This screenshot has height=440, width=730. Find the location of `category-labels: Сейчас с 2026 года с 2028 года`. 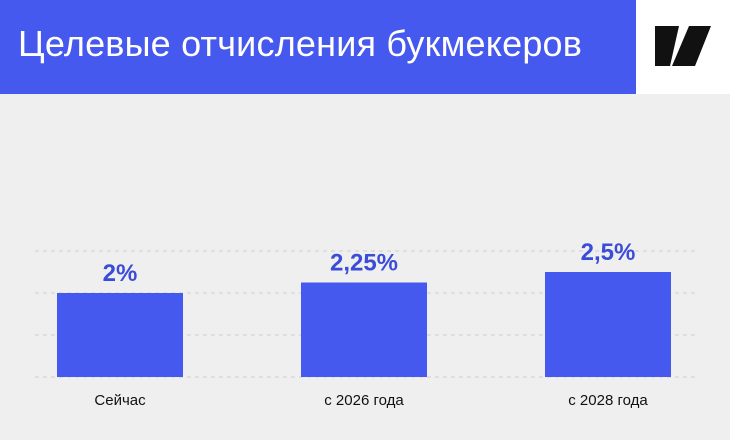

category-labels: Сейчас с 2026 года с 2028 года is located at coordinates (371, 400).